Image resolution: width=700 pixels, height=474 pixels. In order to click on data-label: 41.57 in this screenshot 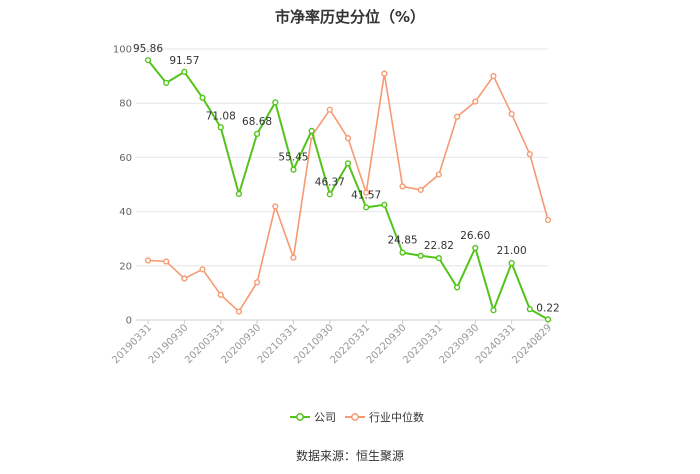, I will do `click(366, 195)`.